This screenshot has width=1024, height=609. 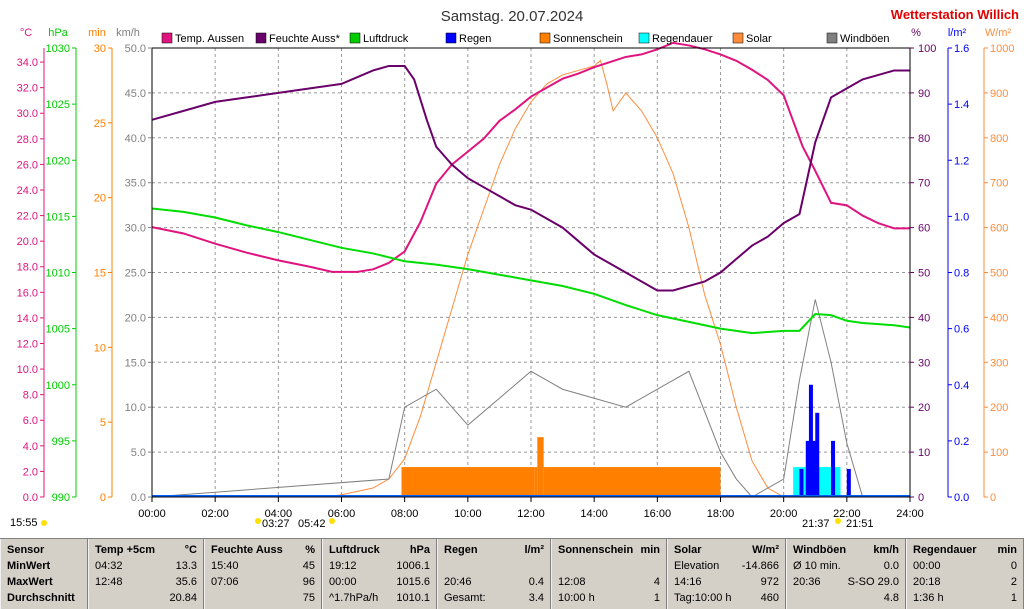 What do you see at coordinates (343, 582) in the screenshot?
I see `cell-label: 00:00` at bounding box center [343, 582].